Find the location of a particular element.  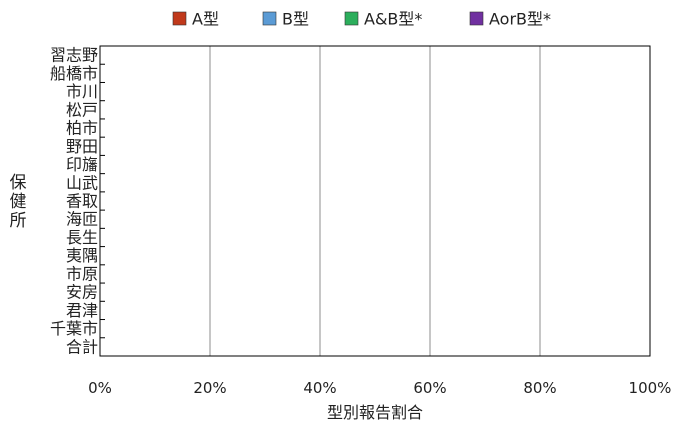

legend-label: A型 is located at coordinates (205, 19).